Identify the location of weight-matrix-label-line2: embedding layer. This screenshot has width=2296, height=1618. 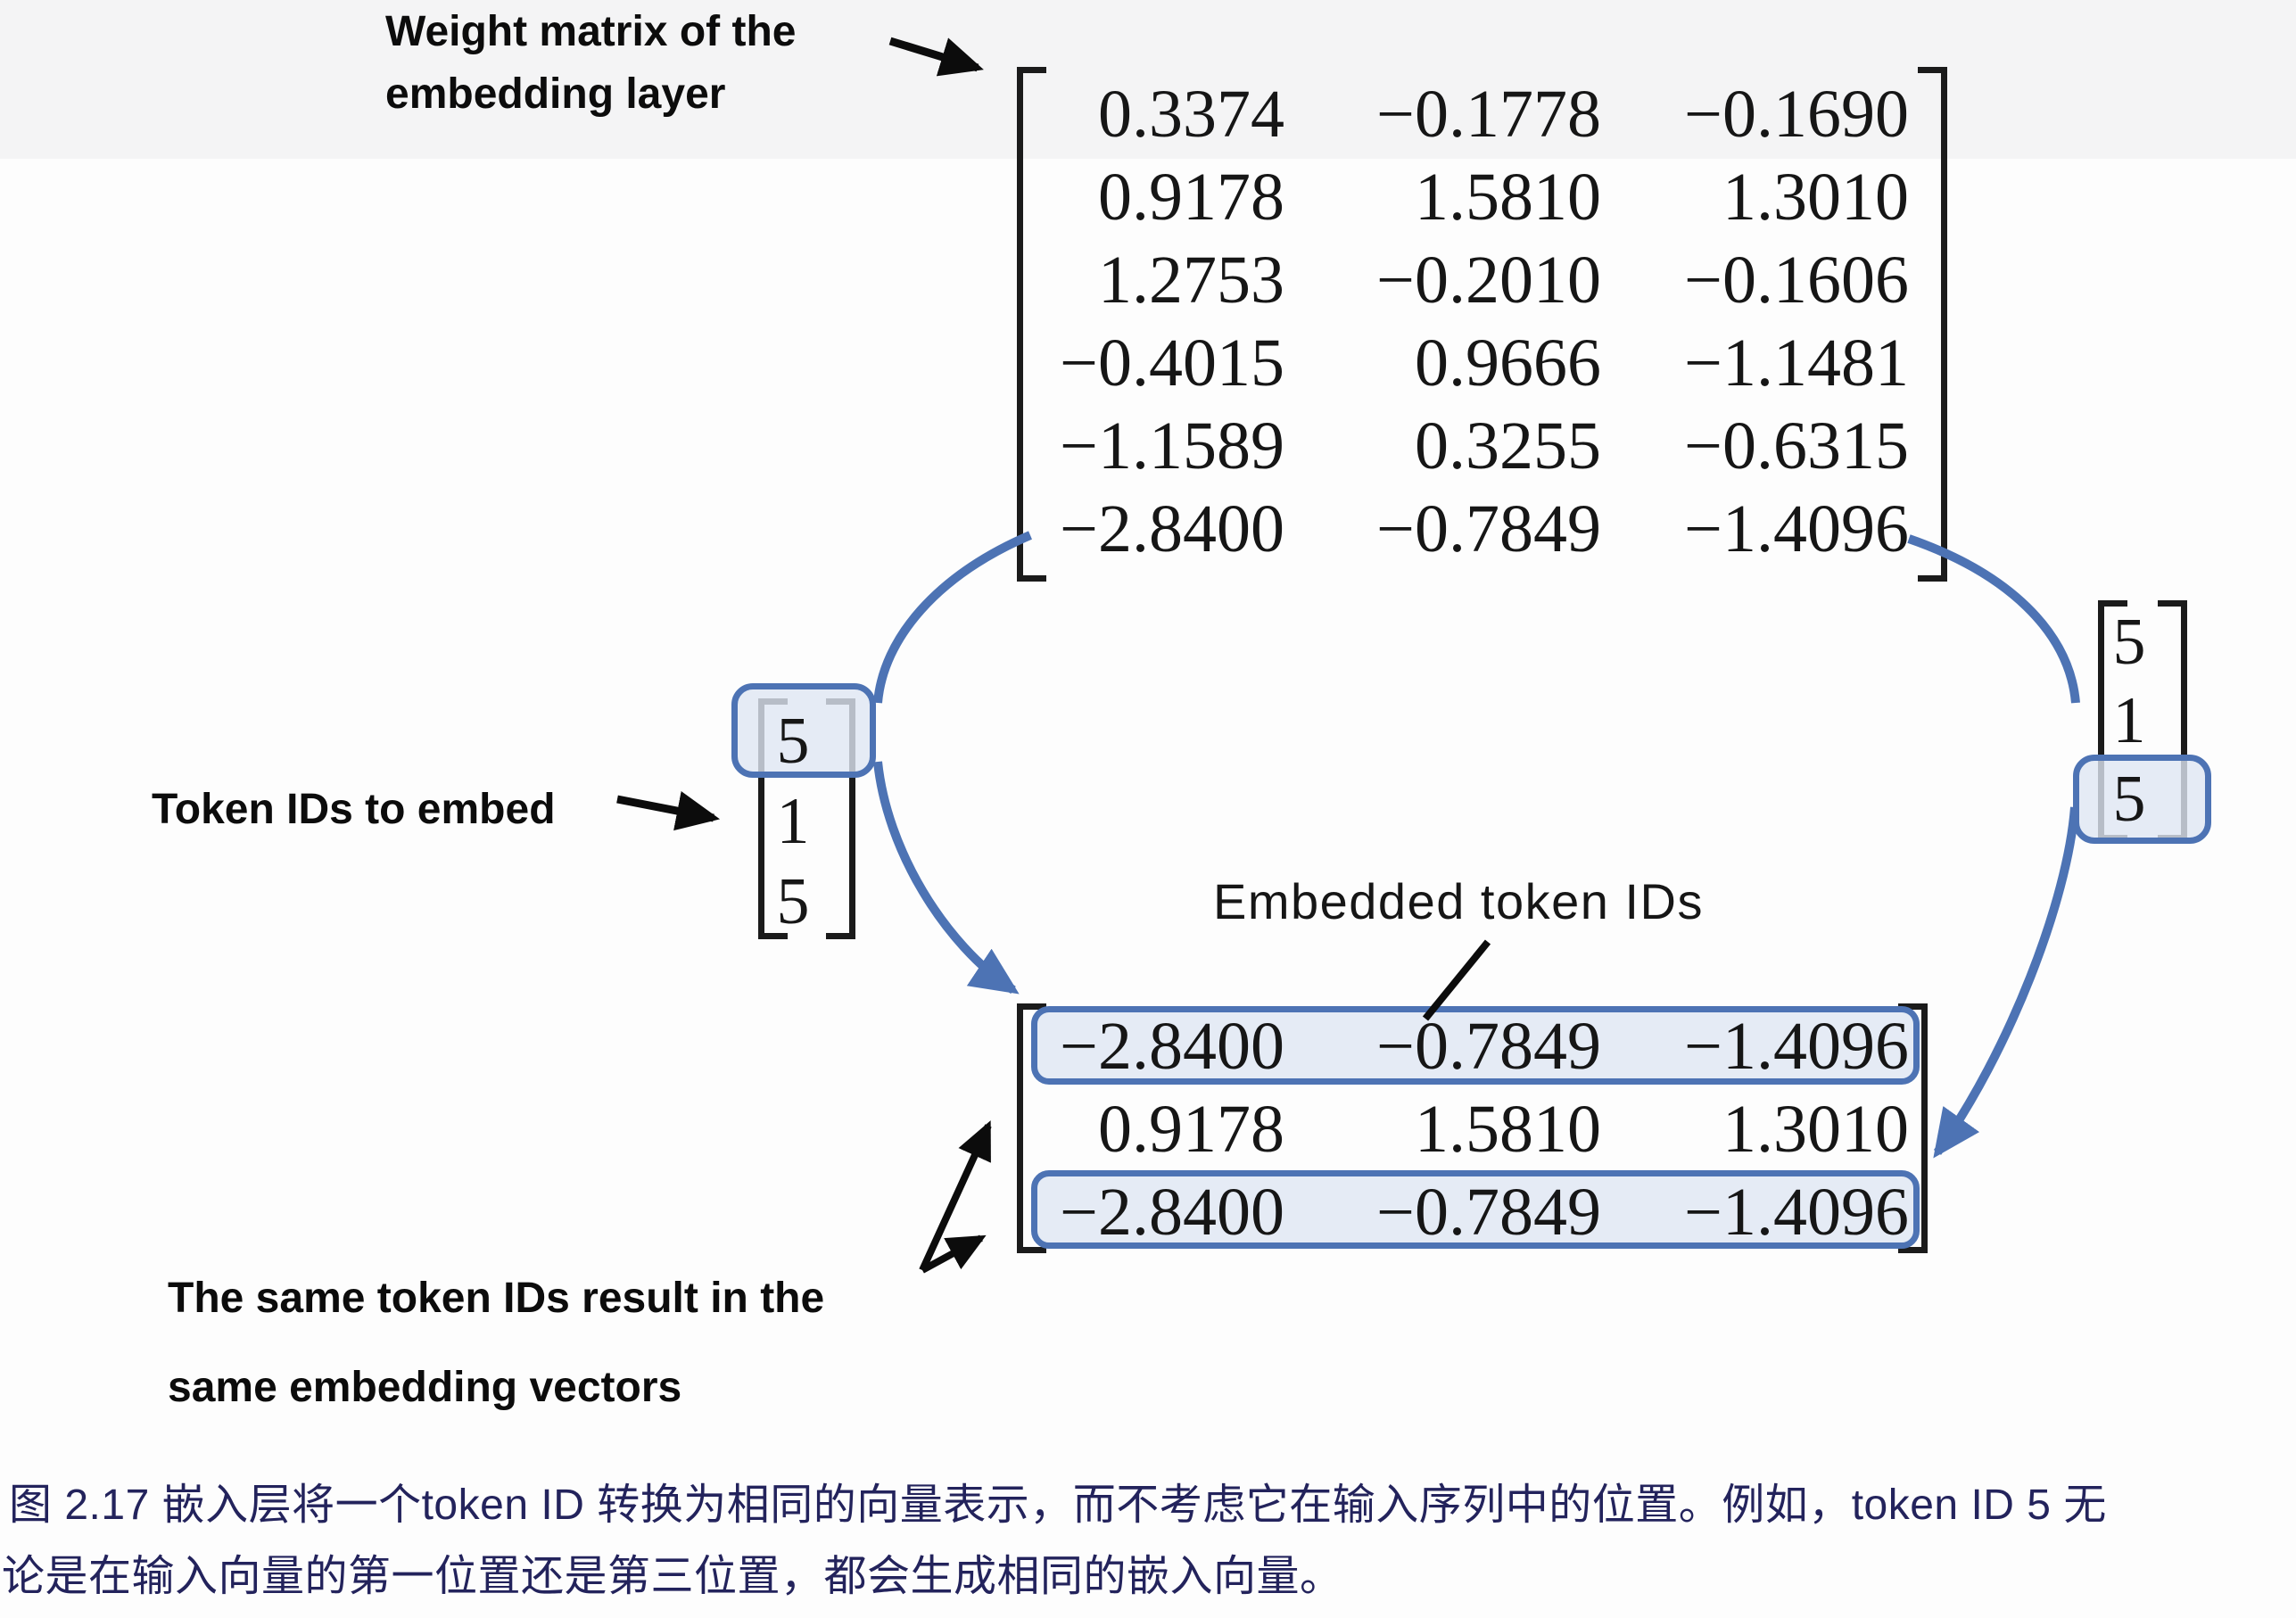
(555, 94).